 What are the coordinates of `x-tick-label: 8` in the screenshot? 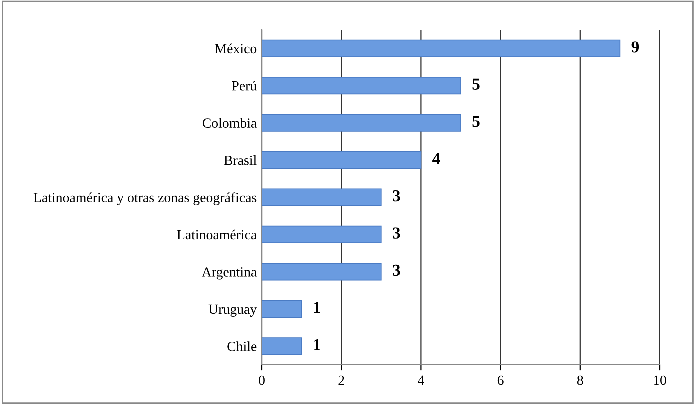 It's located at (580, 381).